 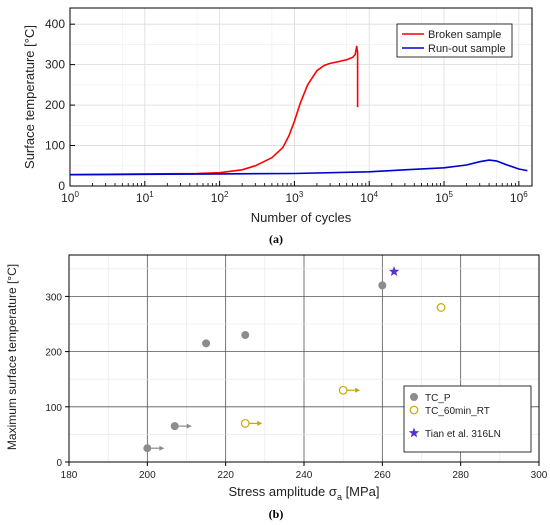 What do you see at coordinates (438, 398) in the screenshot?
I see `panel-b-legend-label: TC_P` at bounding box center [438, 398].